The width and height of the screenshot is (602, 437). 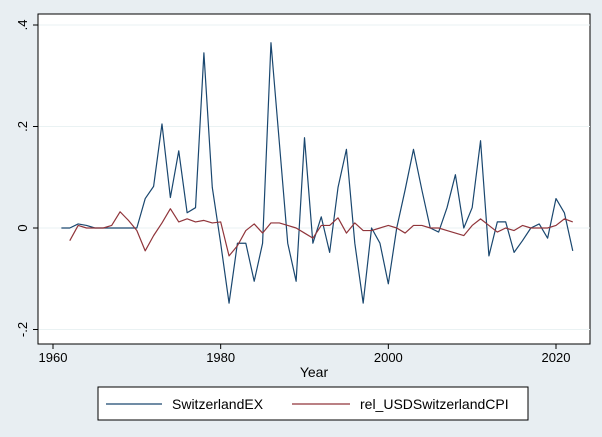 I want to click on x-ticks: 1960 1980 2000 2020, so click(x=305, y=354).